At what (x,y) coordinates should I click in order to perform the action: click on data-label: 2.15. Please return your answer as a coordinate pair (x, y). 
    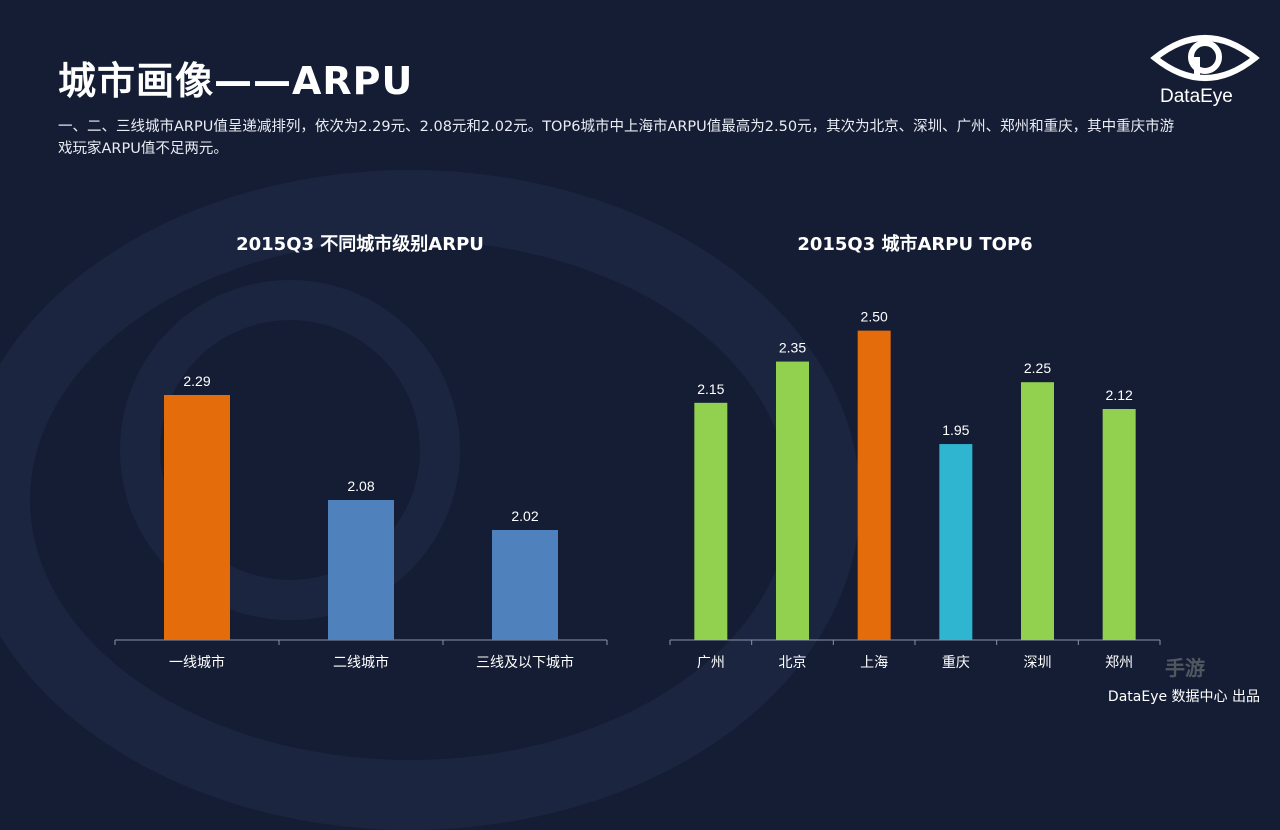
    Looking at the image, I should click on (710, 389).